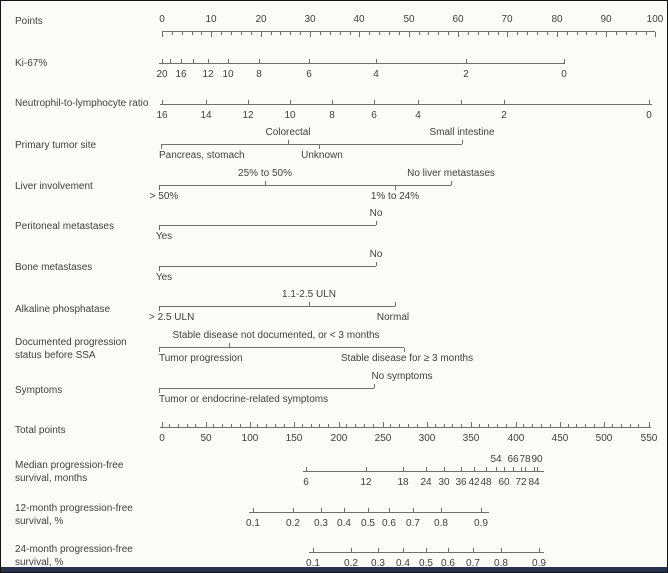 This screenshot has height=573, width=668. What do you see at coordinates (71, 349) in the screenshot?
I see `row-label: Documented progression status before SSA` at bounding box center [71, 349].